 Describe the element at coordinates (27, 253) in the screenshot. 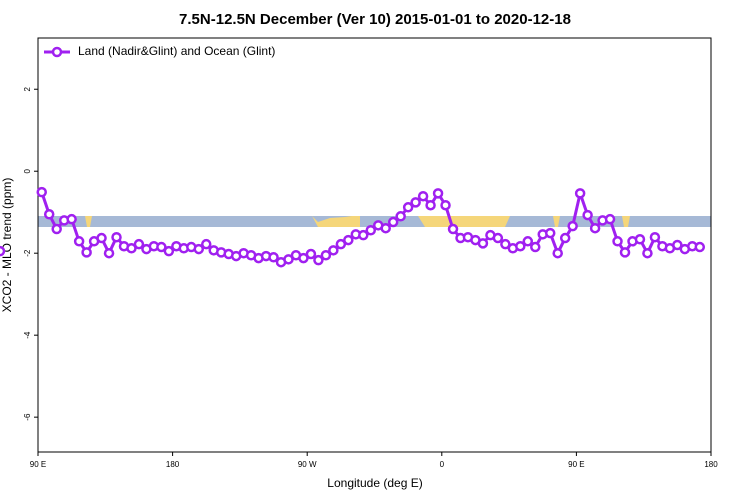

I see `y-tick-label: -2` at that location.